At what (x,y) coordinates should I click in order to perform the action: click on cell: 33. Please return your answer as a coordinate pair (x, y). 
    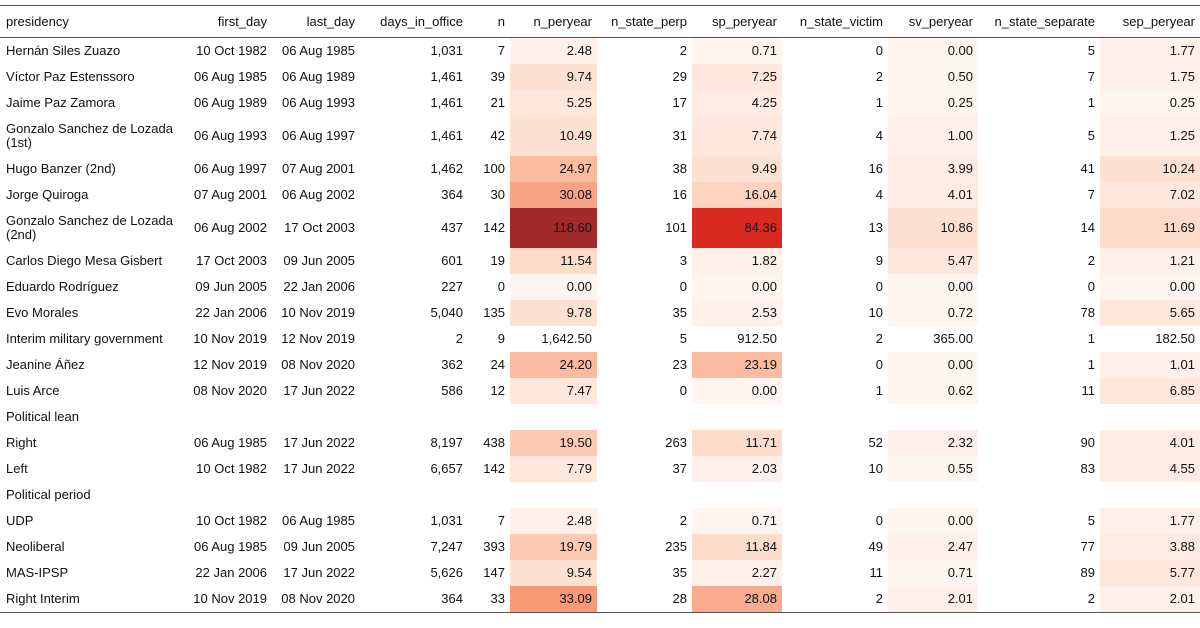
    Looking at the image, I should click on (497, 598).